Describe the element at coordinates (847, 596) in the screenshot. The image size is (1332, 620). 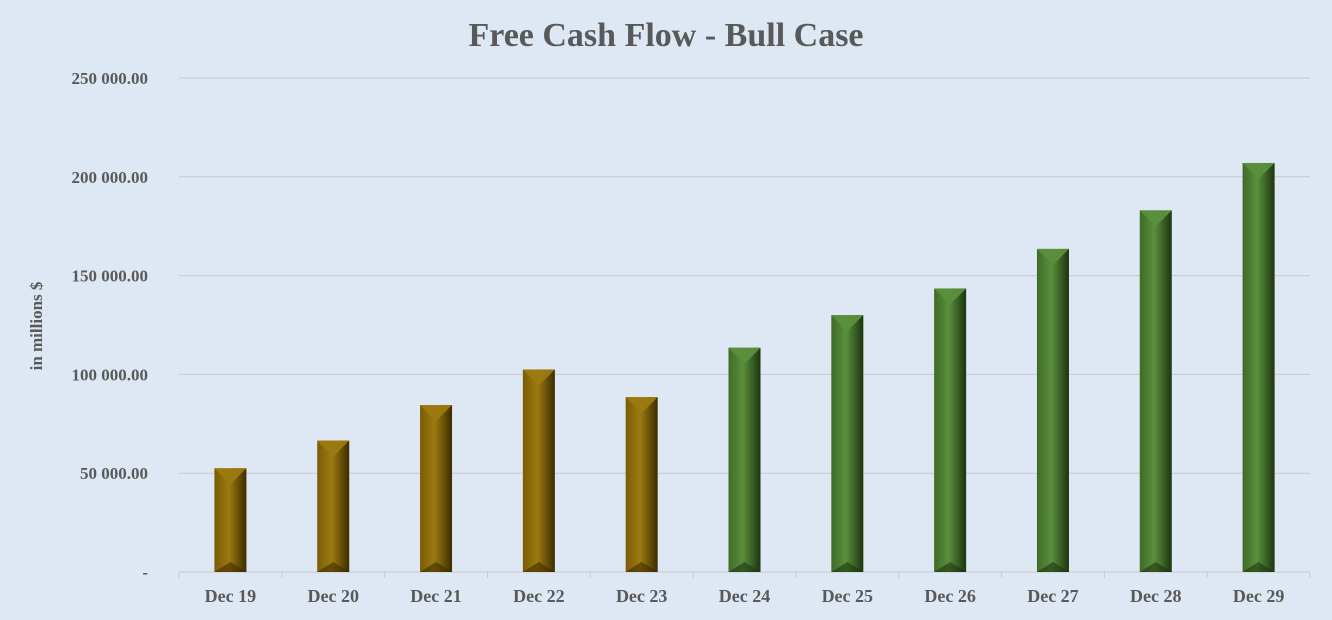
I see `x-tick-label: Dec 25` at that location.